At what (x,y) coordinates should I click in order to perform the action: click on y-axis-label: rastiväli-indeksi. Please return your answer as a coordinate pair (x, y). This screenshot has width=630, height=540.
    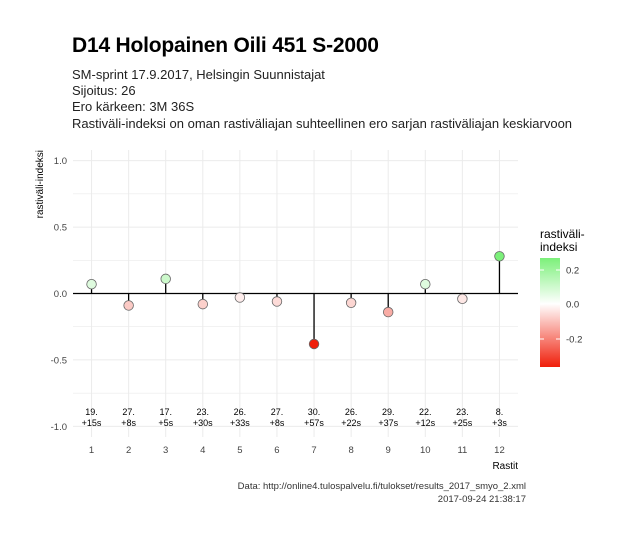
    Looking at the image, I should click on (40, 184).